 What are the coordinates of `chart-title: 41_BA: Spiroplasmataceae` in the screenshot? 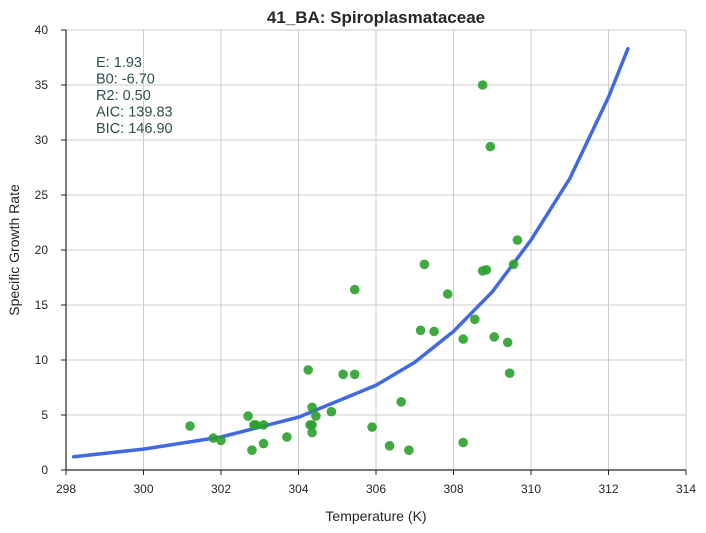 It's located at (376, 17).